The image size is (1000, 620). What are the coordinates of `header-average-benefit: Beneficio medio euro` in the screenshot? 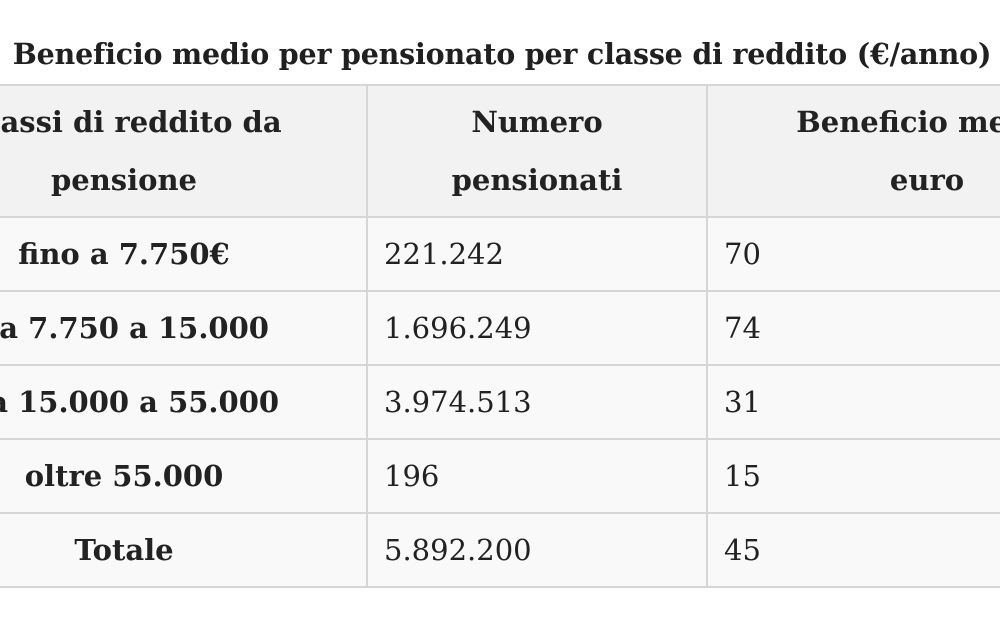 It's located at (853, 151).